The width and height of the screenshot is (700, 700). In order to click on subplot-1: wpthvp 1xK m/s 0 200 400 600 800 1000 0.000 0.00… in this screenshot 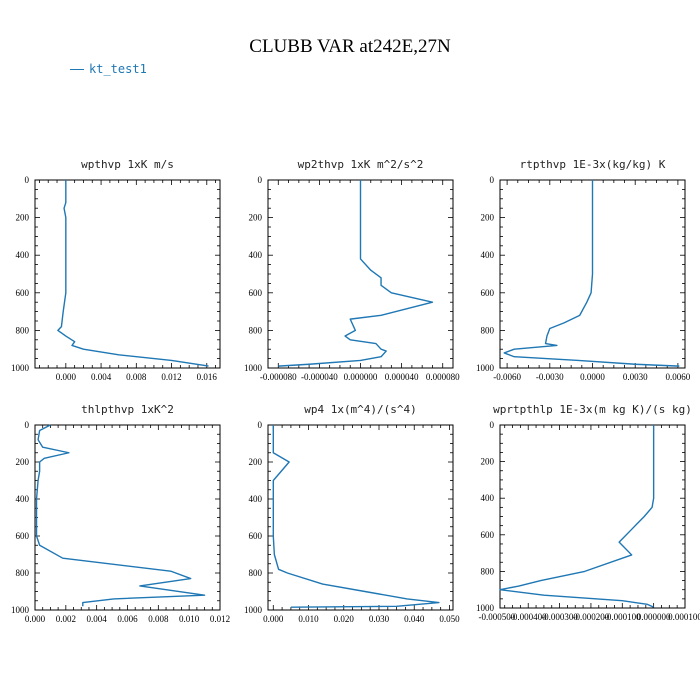, I will do `click(116, 270)`.